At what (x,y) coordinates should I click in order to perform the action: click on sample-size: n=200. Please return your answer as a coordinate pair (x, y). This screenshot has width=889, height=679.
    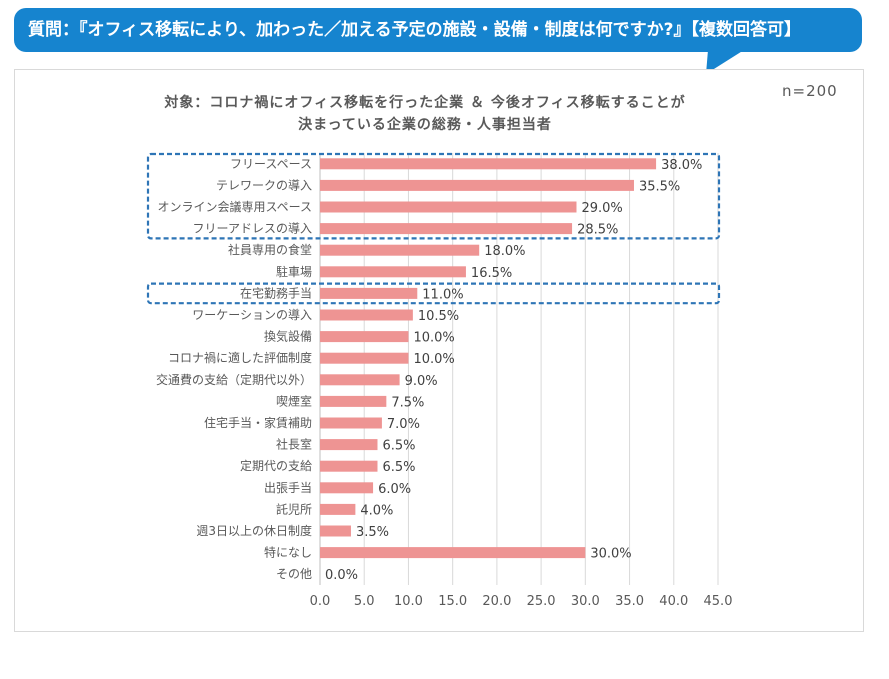
    Looking at the image, I should click on (810, 91).